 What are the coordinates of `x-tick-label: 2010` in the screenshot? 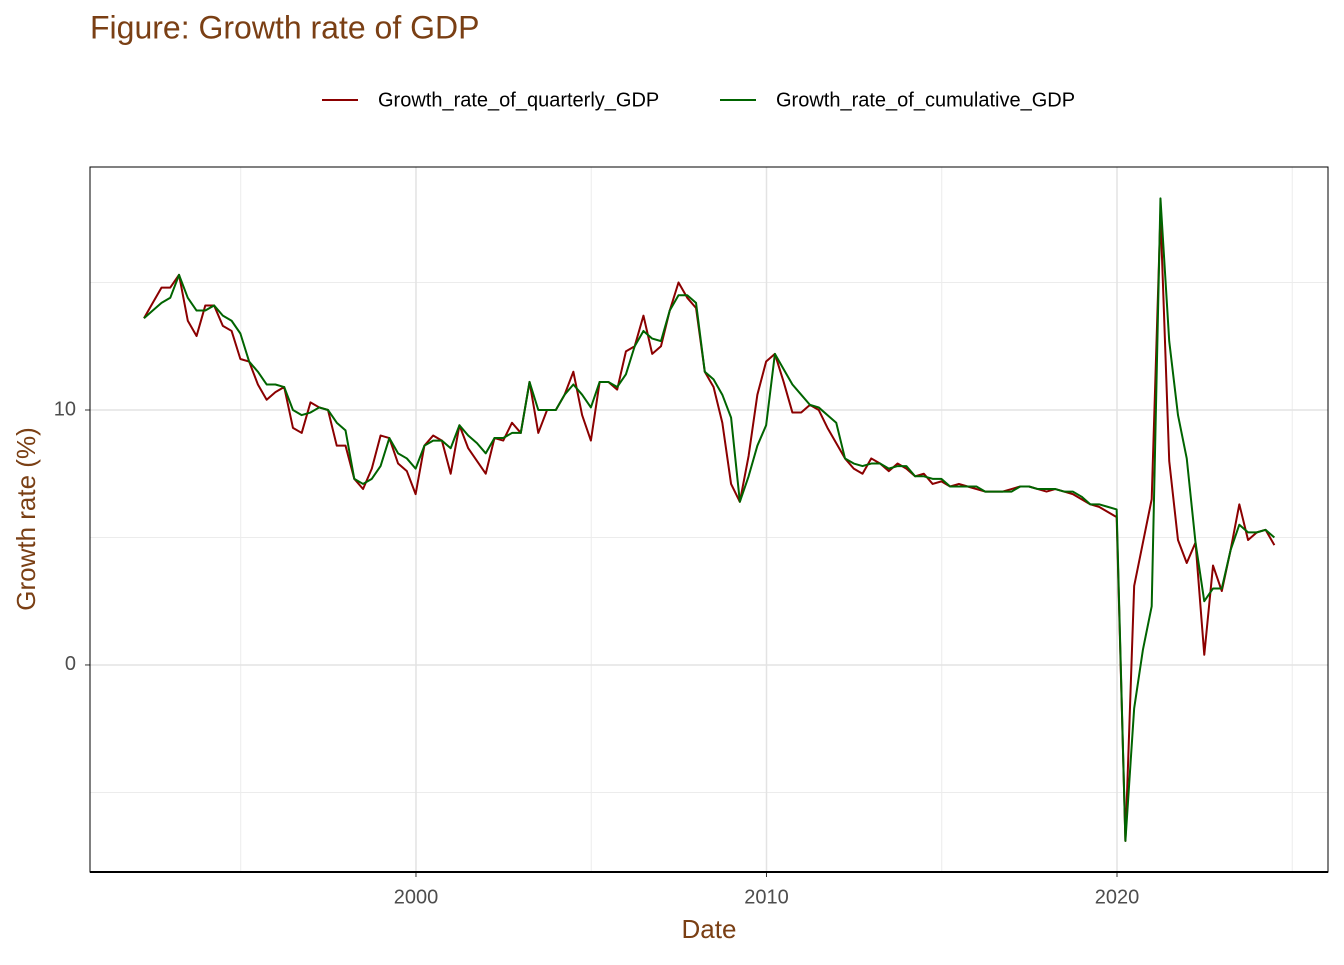 It's located at (766, 897).